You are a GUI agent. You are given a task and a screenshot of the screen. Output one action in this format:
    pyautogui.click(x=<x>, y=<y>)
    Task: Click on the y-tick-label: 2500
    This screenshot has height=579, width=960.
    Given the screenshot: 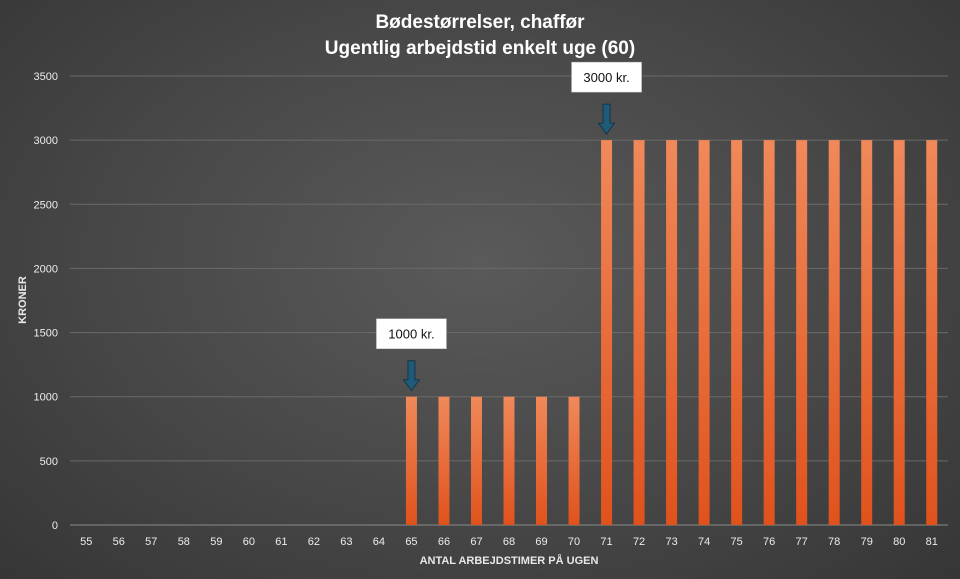 What is the action you would take?
    pyautogui.click(x=46, y=205)
    